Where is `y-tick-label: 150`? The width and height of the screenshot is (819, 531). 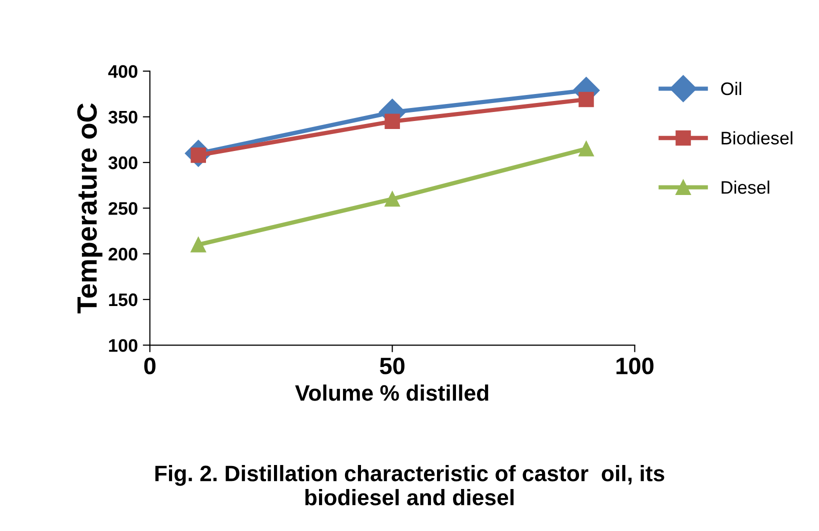
y-tick-label: 150 is located at coordinates (123, 299).